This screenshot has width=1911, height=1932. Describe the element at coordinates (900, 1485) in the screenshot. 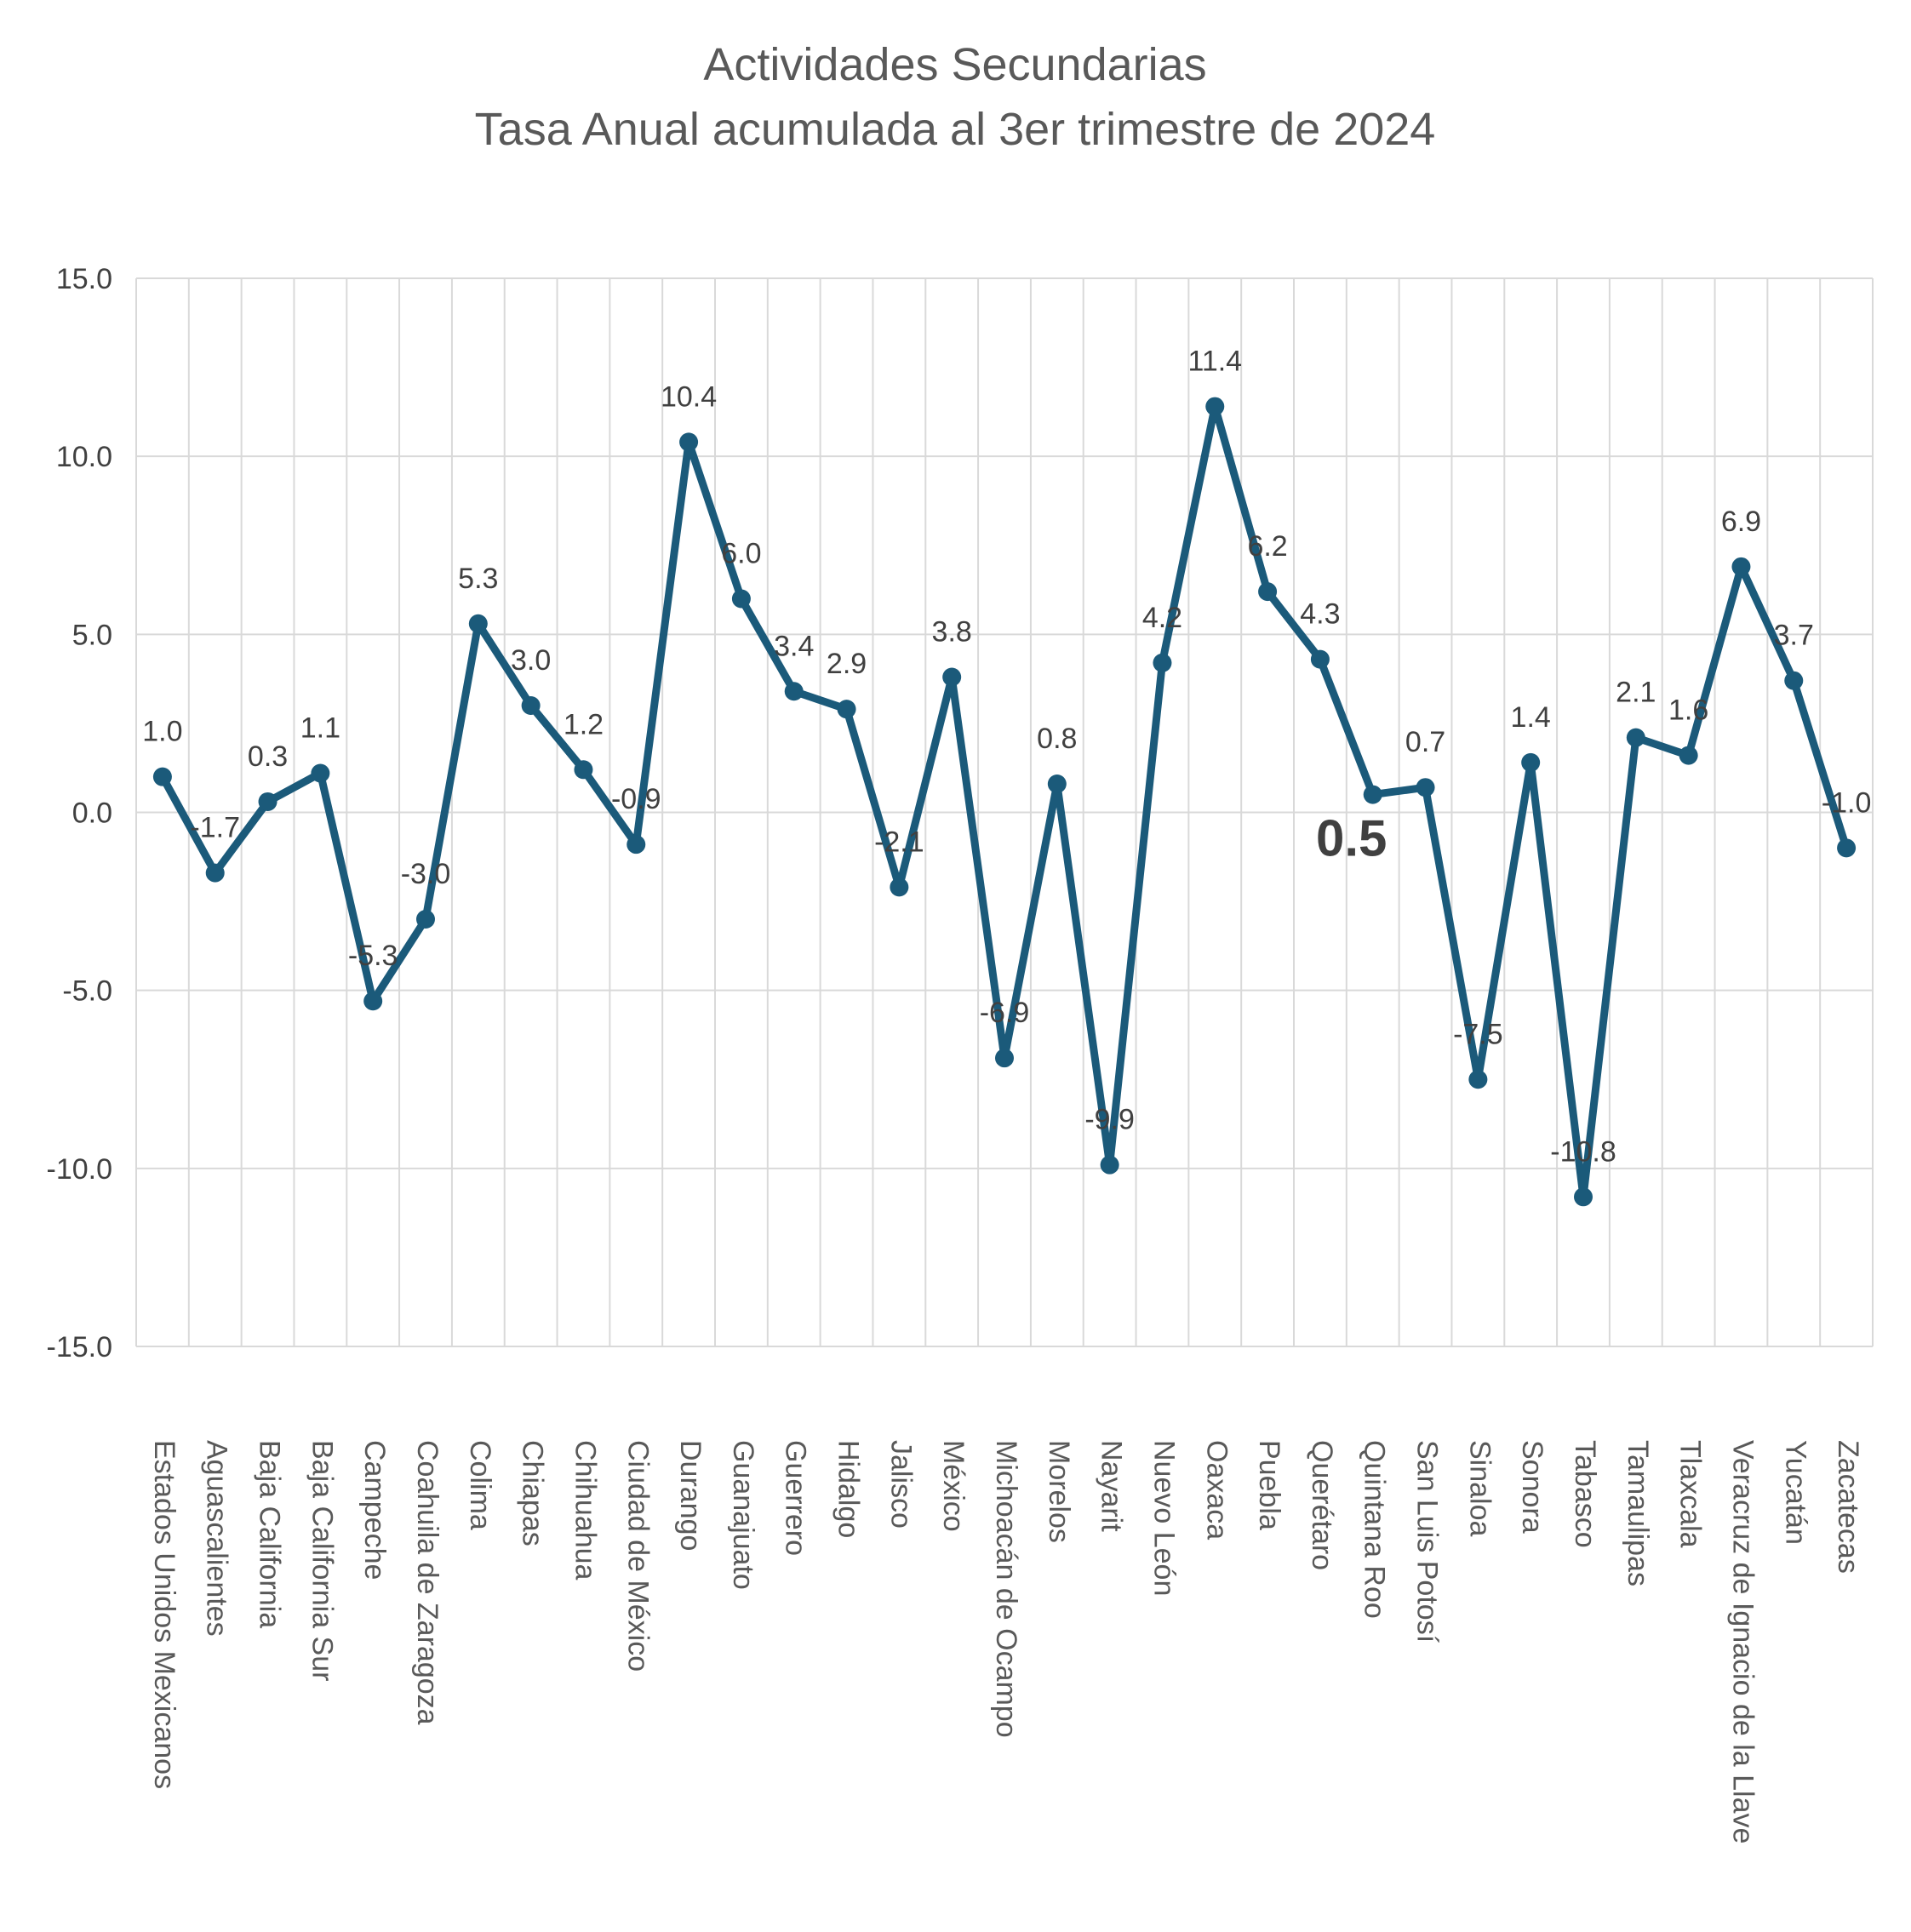

I see `x-tick-label: Jalisco` at that location.